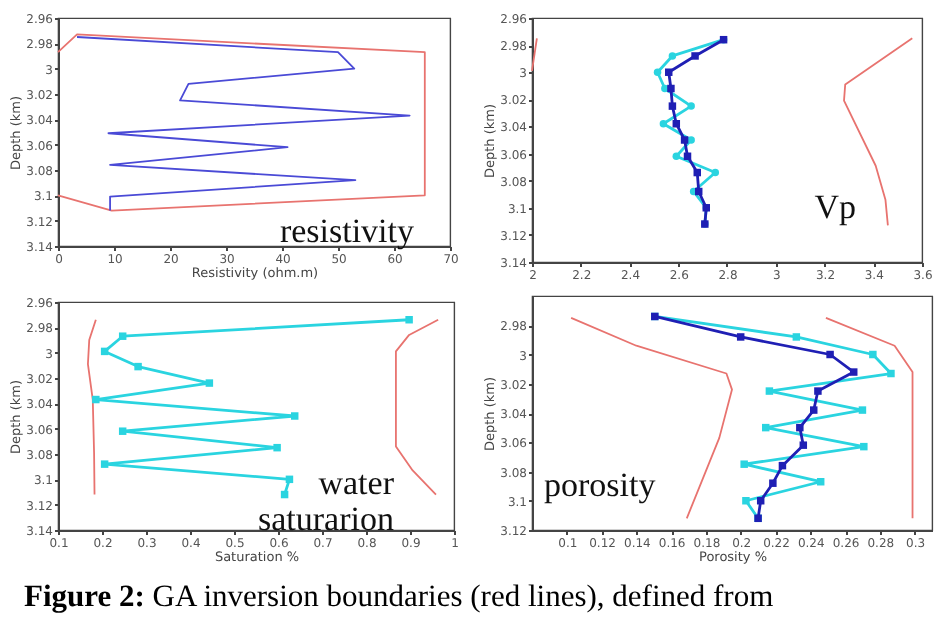 This screenshot has height=644, width=948. What do you see at coordinates (600, 485) in the screenshot?
I see `annotation: porosity` at bounding box center [600, 485].